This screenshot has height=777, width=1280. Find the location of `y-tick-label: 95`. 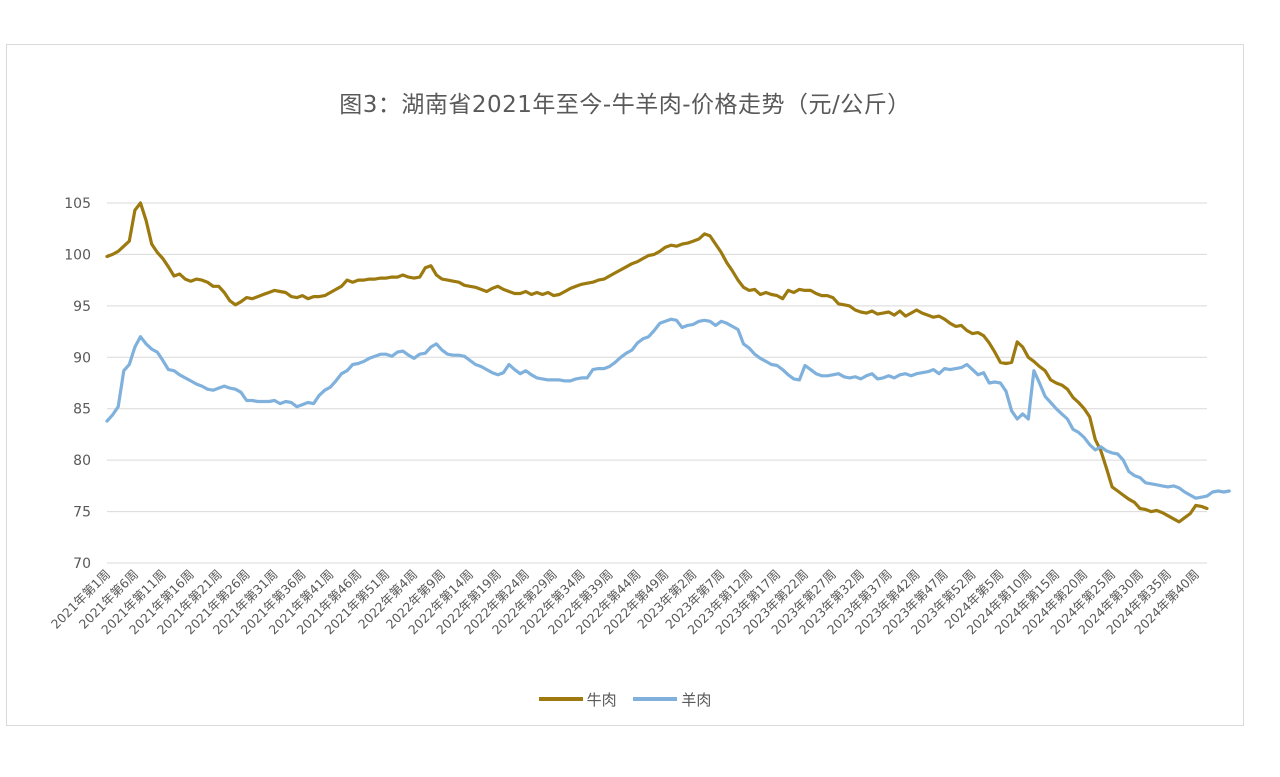

y-tick-label: 95 is located at coordinates (82, 307).